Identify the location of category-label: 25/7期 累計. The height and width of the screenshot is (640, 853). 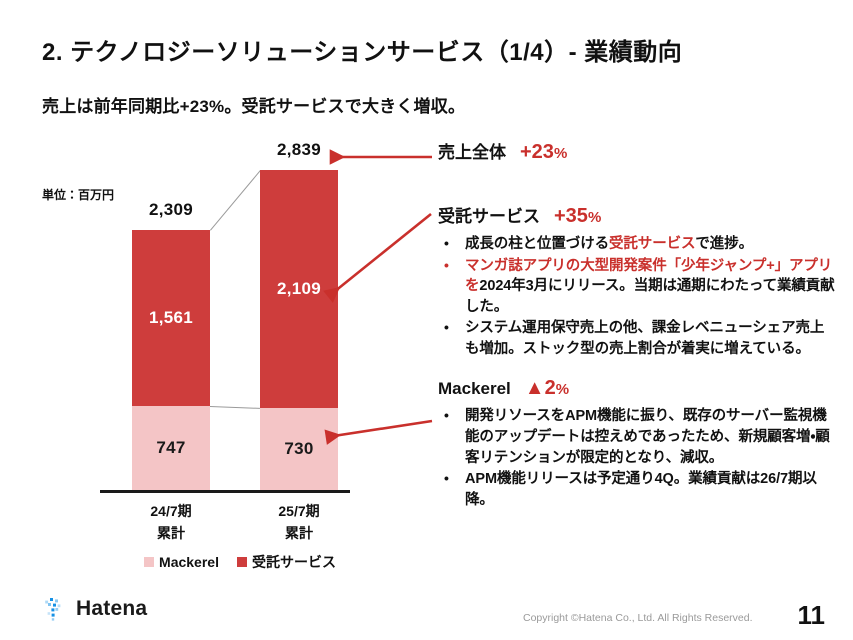
(299, 522).